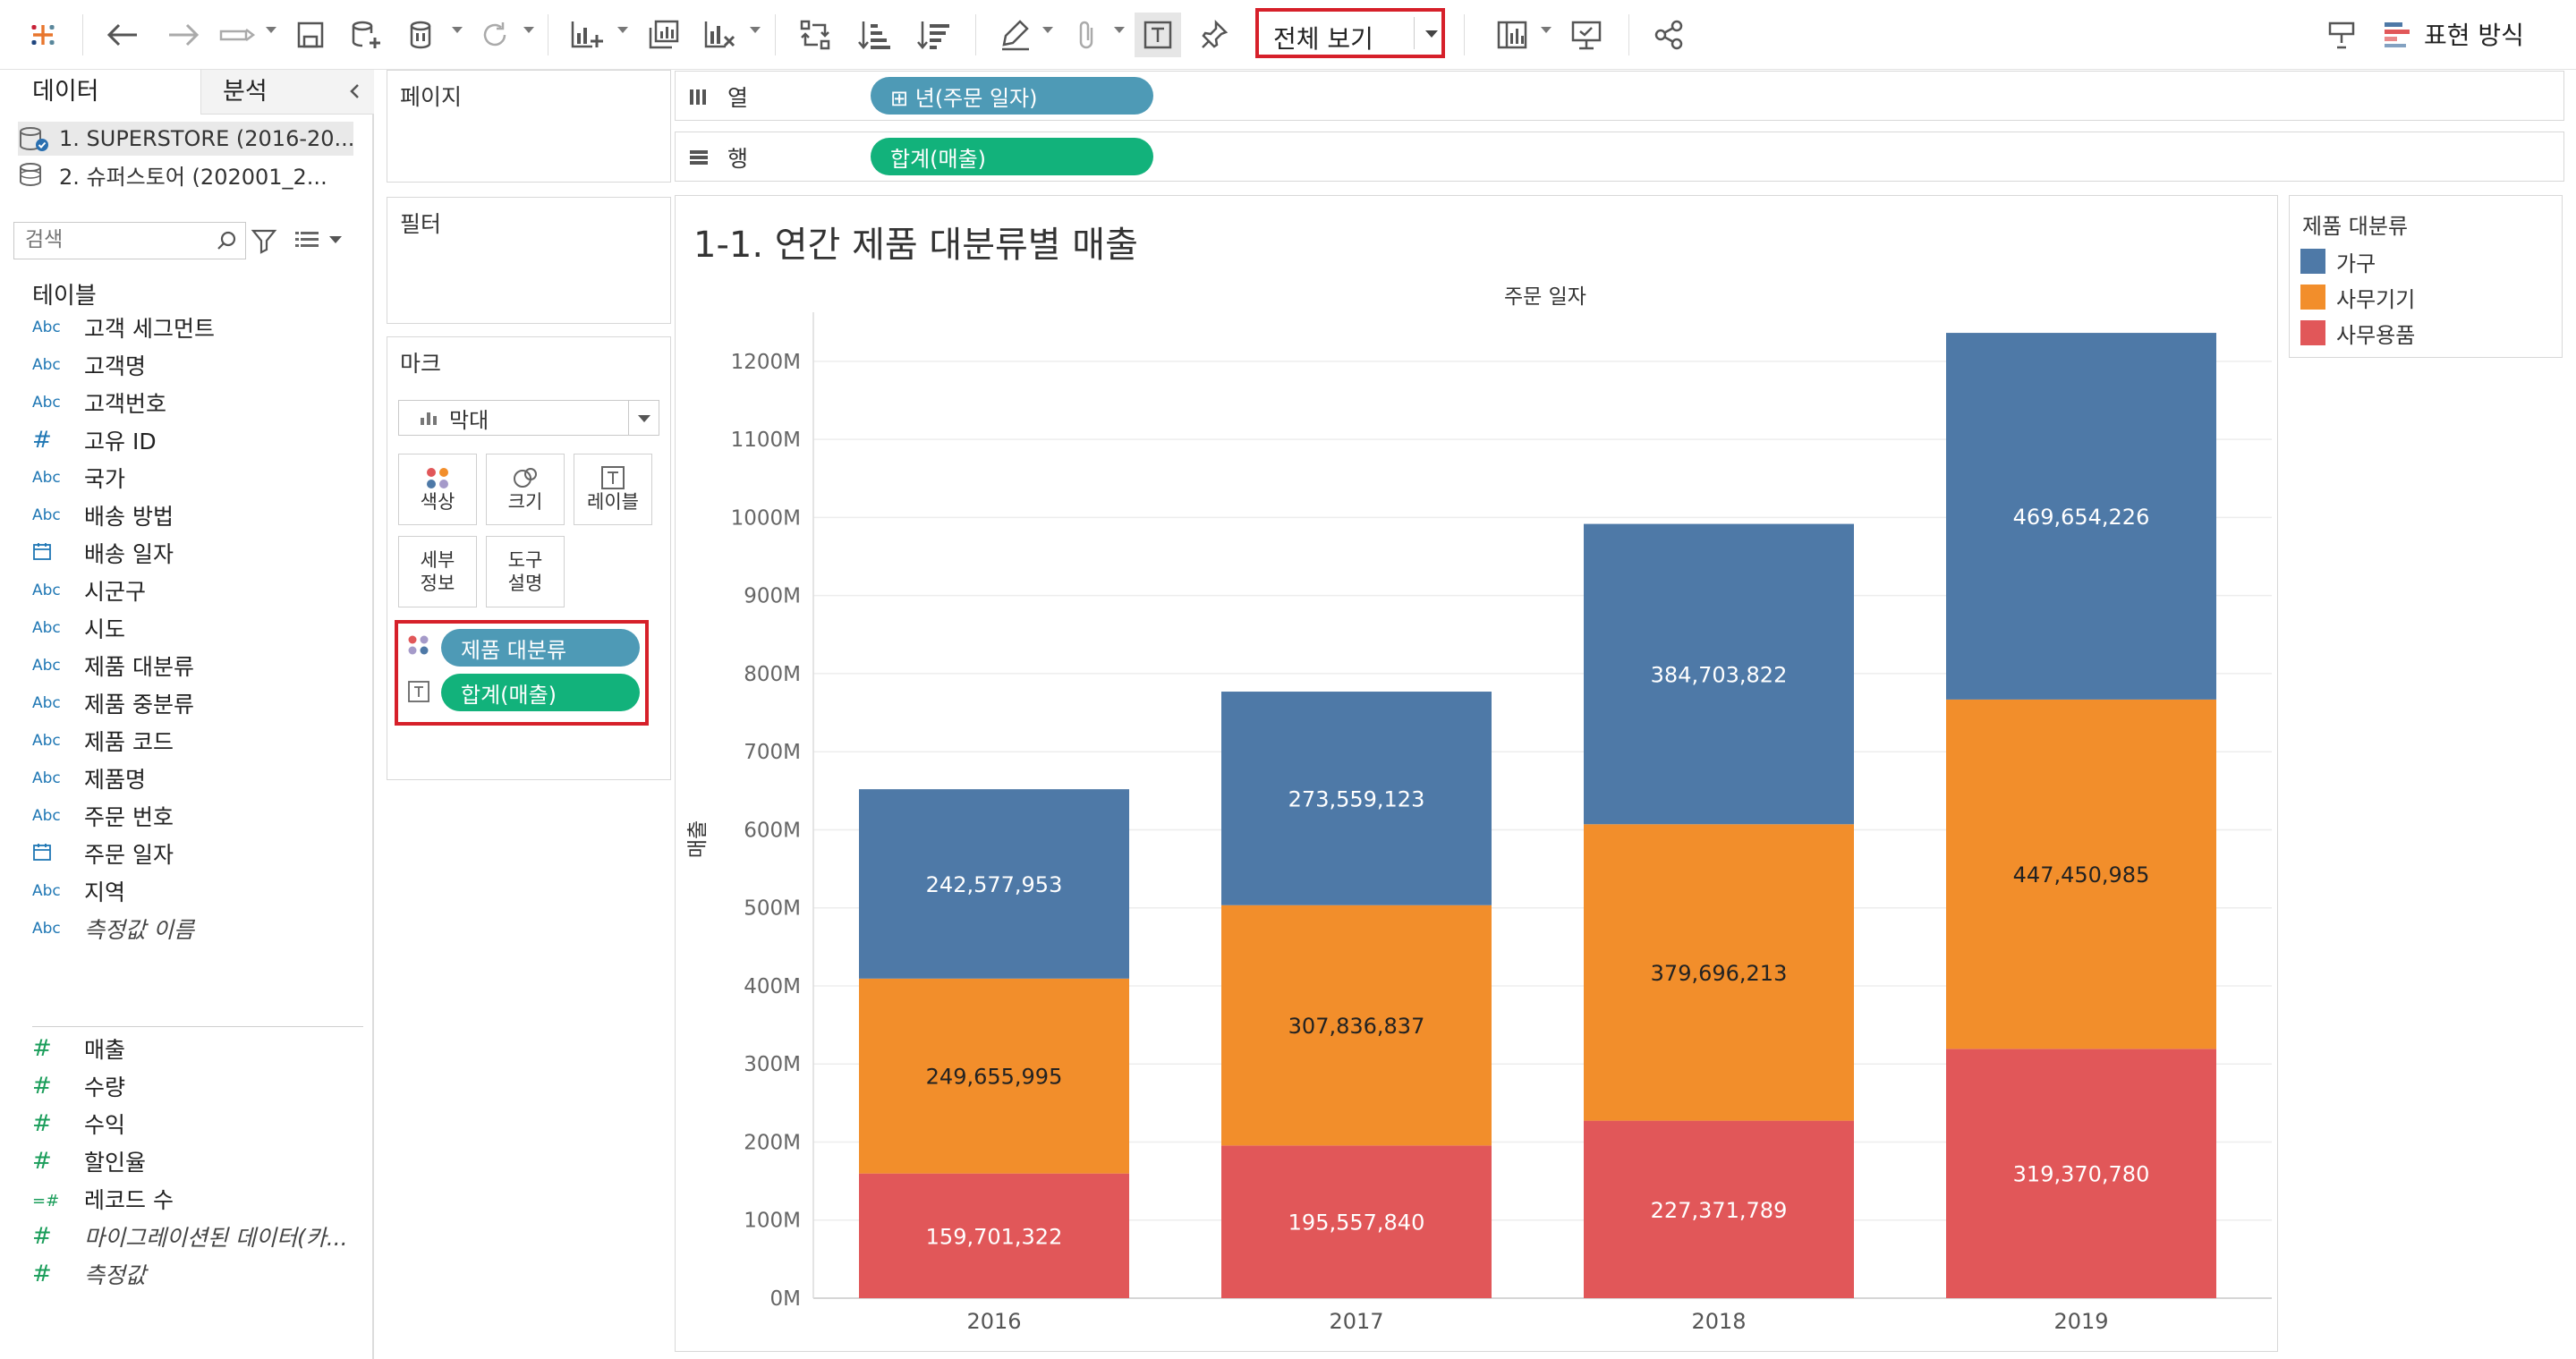  Describe the element at coordinates (540, 648) in the screenshot. I see `color-field-pill: 제품 대분류` at that location.